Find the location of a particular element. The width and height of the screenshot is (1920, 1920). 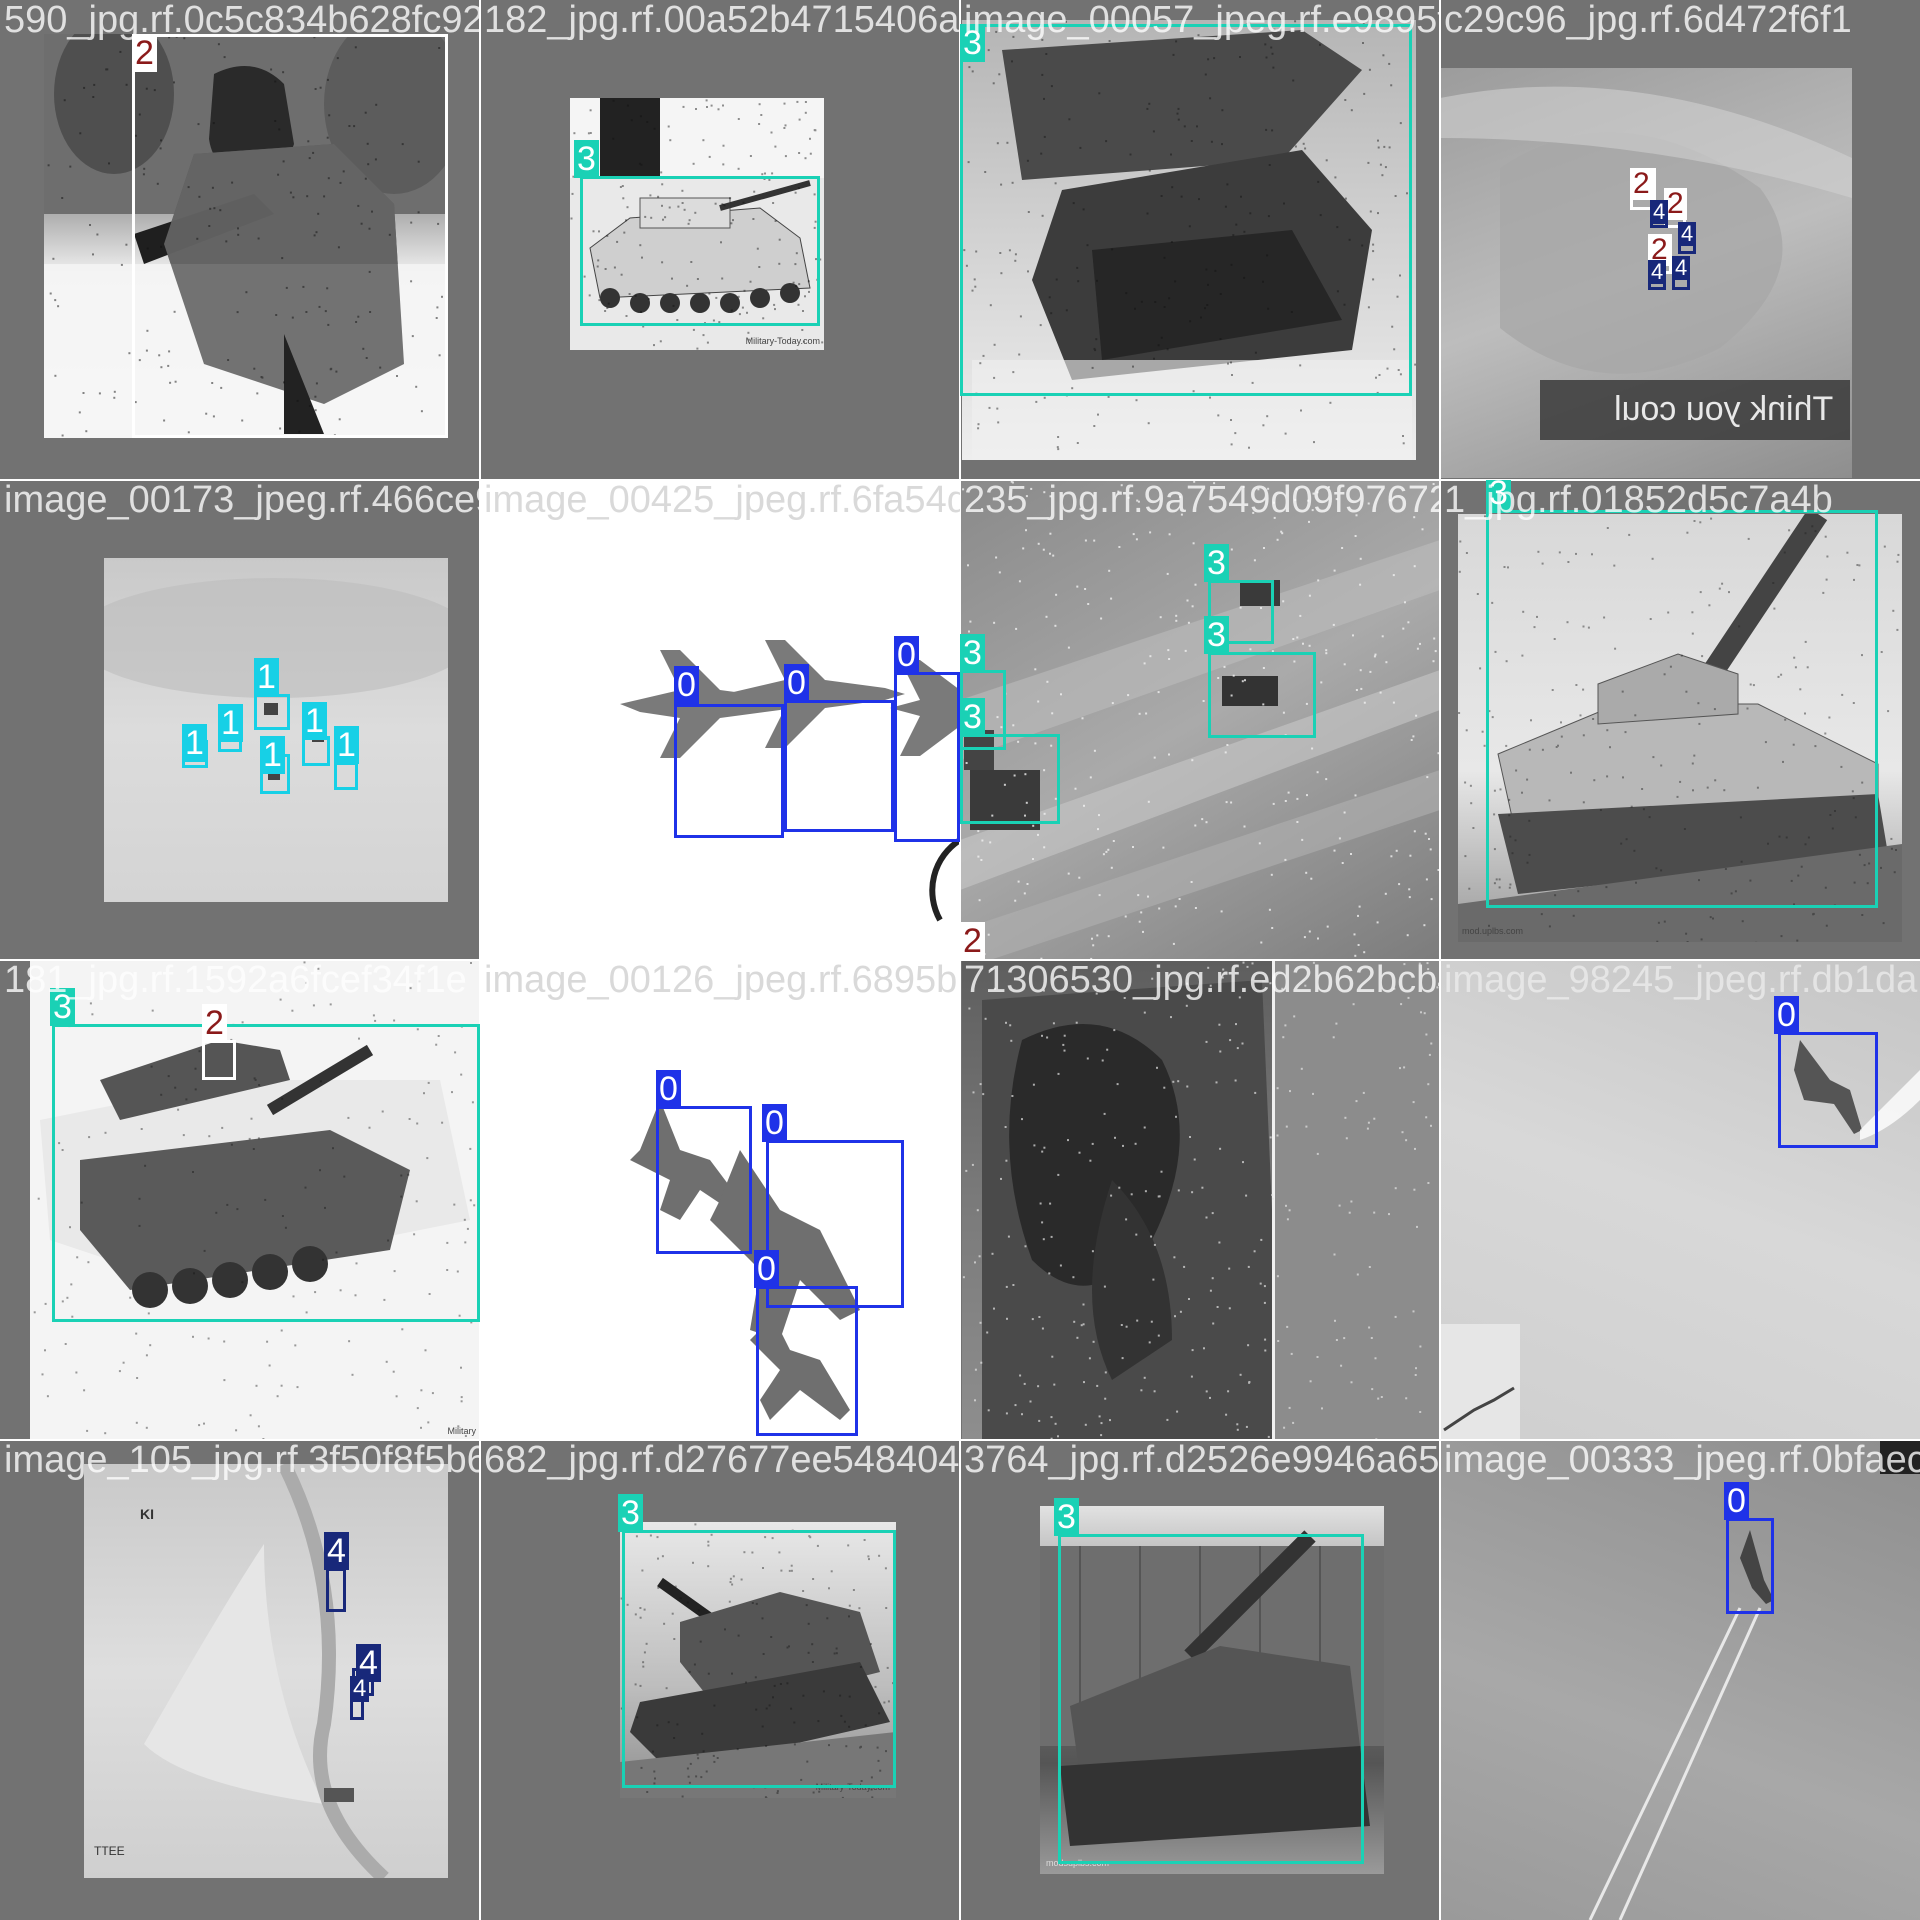

image-filename: image_00173_jpeg.rf.466ce9fc8 is located at coordinates (242, 501).